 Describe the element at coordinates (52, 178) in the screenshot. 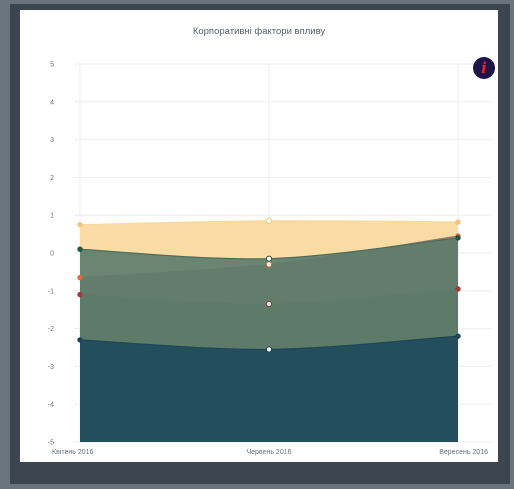

I see `y-tick-label: 2` at that location.